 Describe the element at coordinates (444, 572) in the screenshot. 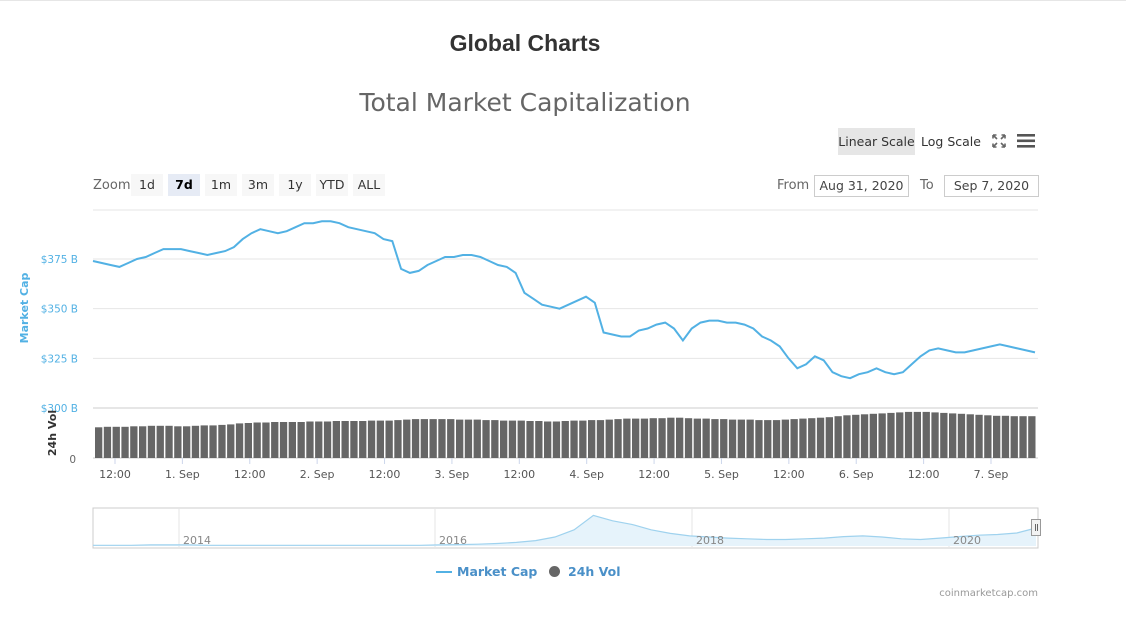

I see `legend-line-icon` at that location.